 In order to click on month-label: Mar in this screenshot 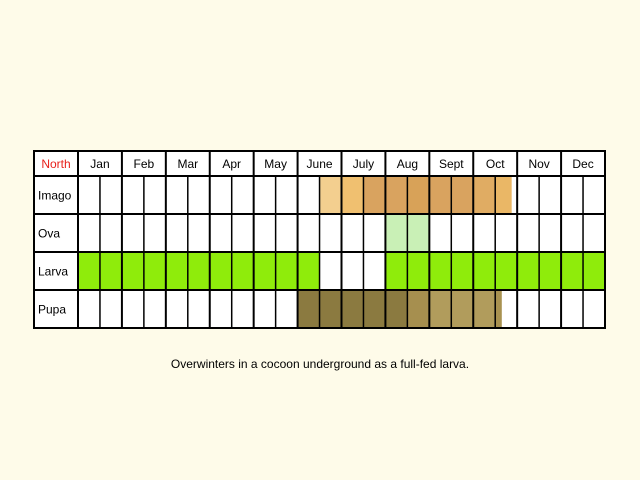, I will do `click(187, 164)`.